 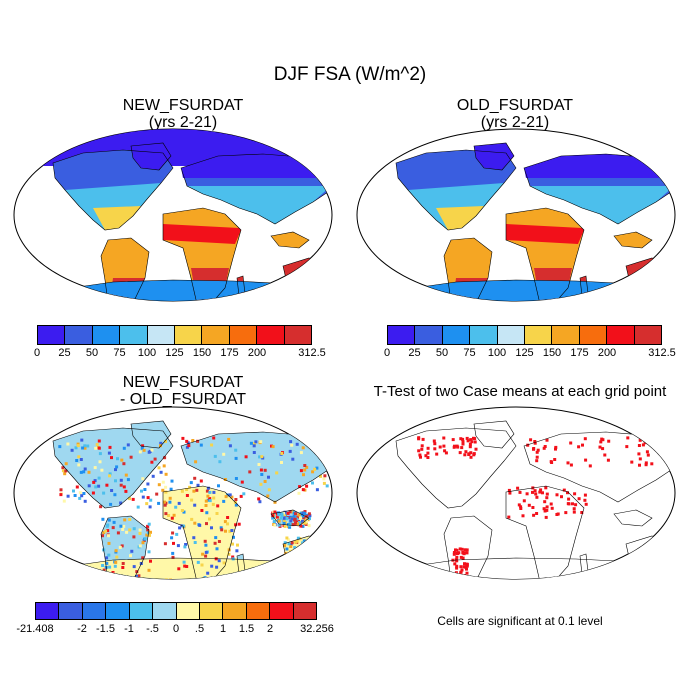 What do you see at coordinates (183, 122) in the screenshot?
I see `panel-1-title-line2: (yrs 2-21)` at bounding box center [183, 122].